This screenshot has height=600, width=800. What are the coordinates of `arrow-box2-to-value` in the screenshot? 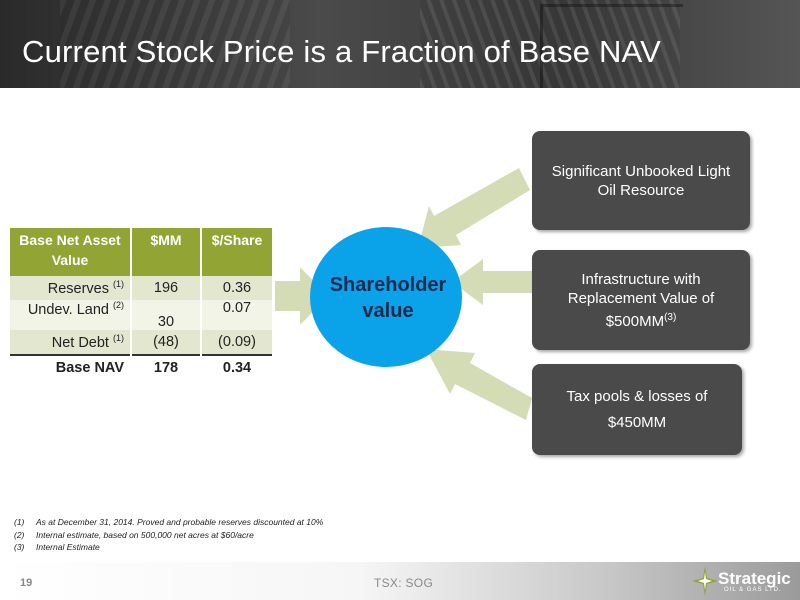 It's located at (492, 282).